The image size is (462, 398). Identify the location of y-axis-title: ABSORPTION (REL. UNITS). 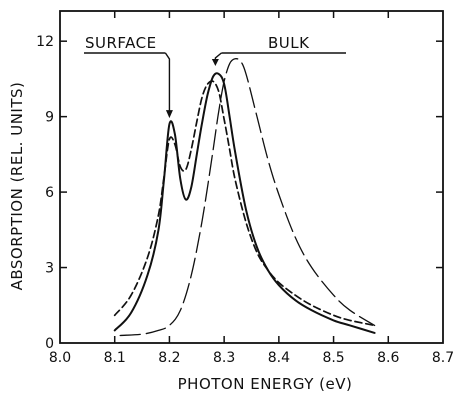
(17, 186).